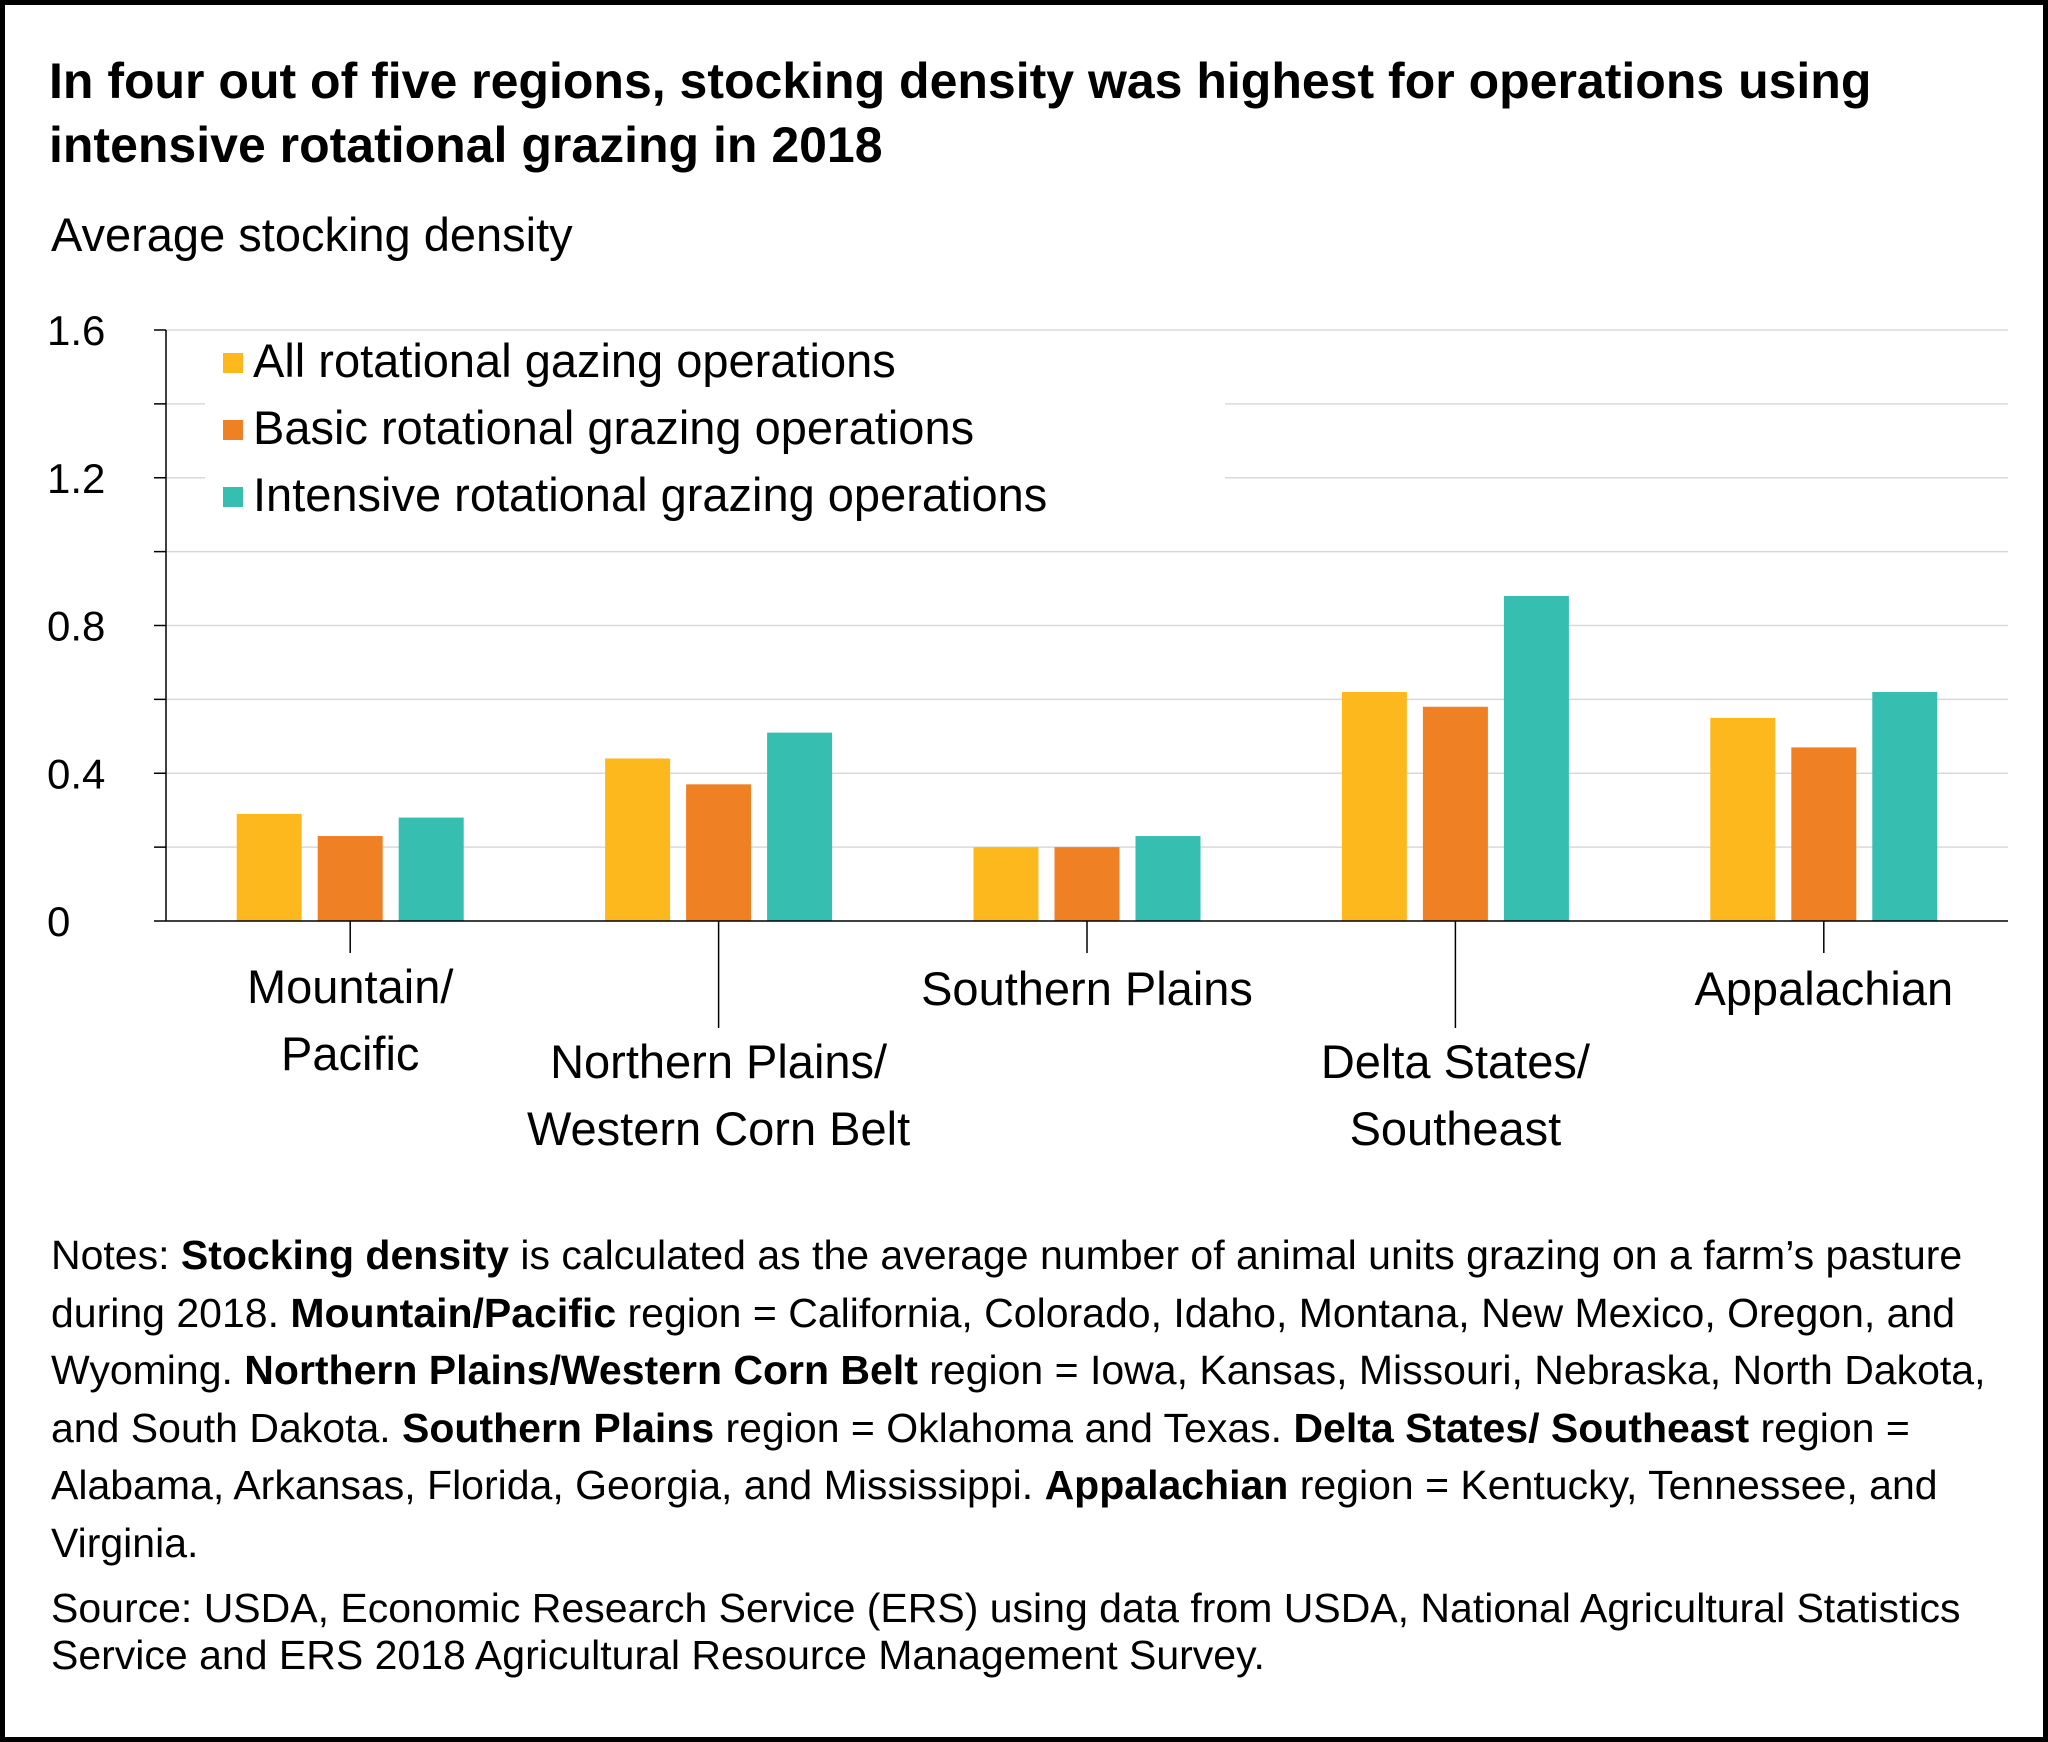 The width and height of the screenshot is (2048, 1742). I want to click on notes-text-0: Notes:, so click(116, 1255).